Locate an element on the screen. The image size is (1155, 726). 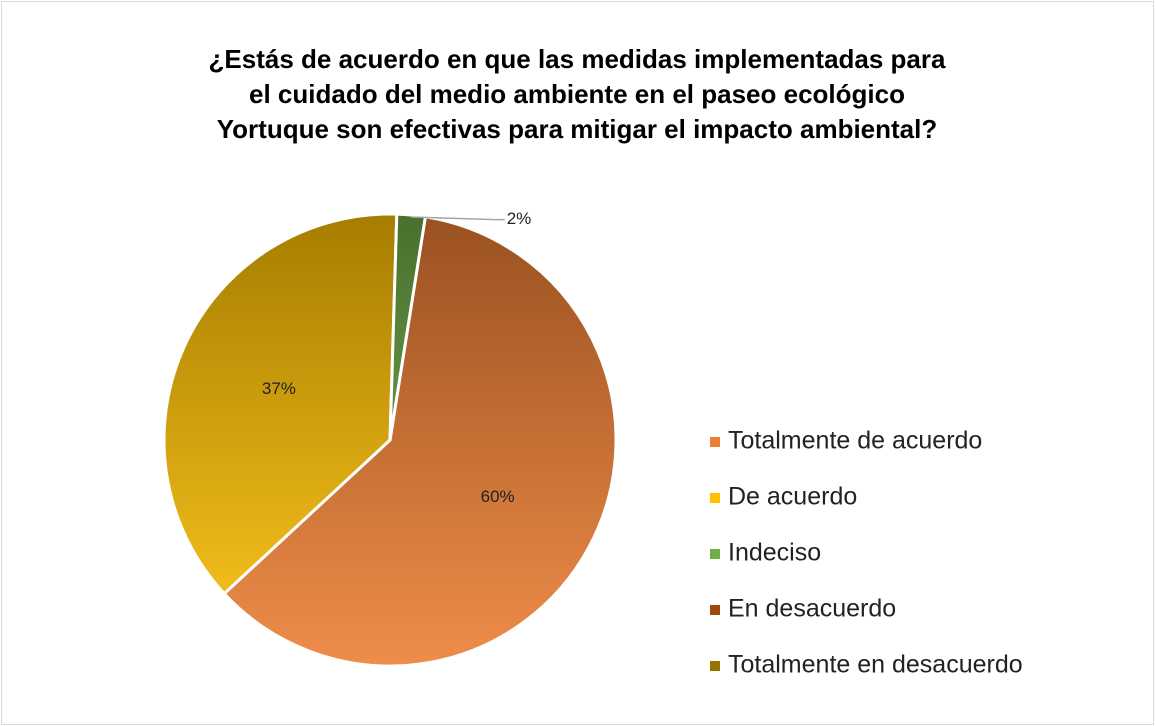
value-label: 37% is located at coordinates (279, 388).